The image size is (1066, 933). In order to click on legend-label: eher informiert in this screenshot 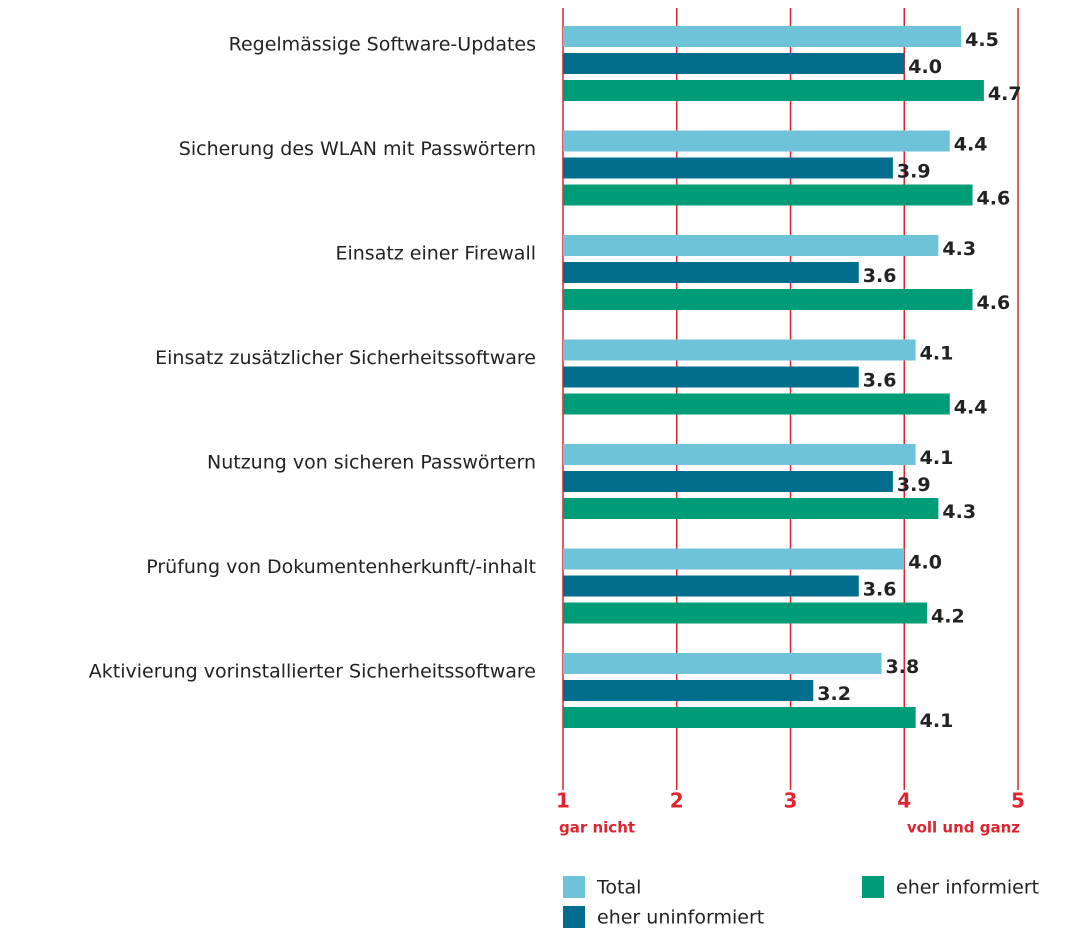, I will do `click(967, 888)`.